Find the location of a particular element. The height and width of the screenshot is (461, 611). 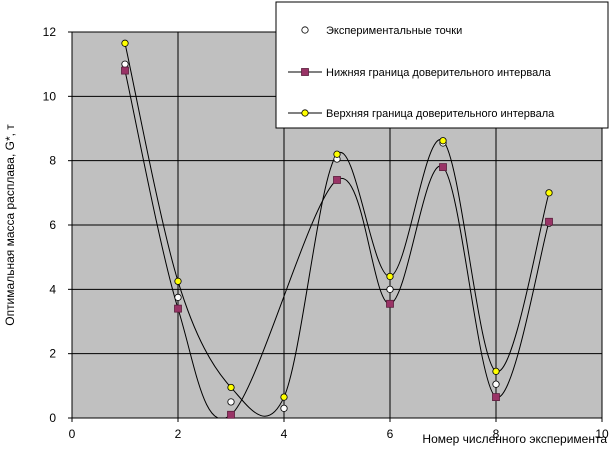

x-tick-label: 0 is located at coordinates (72, 434).